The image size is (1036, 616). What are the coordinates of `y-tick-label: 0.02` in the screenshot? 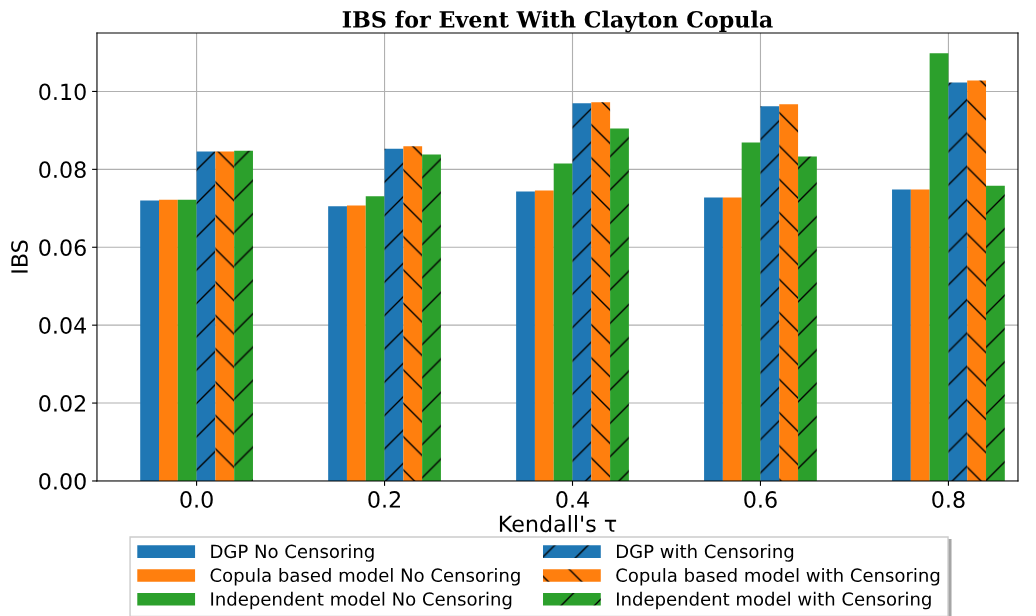 It's located at (62, 403).